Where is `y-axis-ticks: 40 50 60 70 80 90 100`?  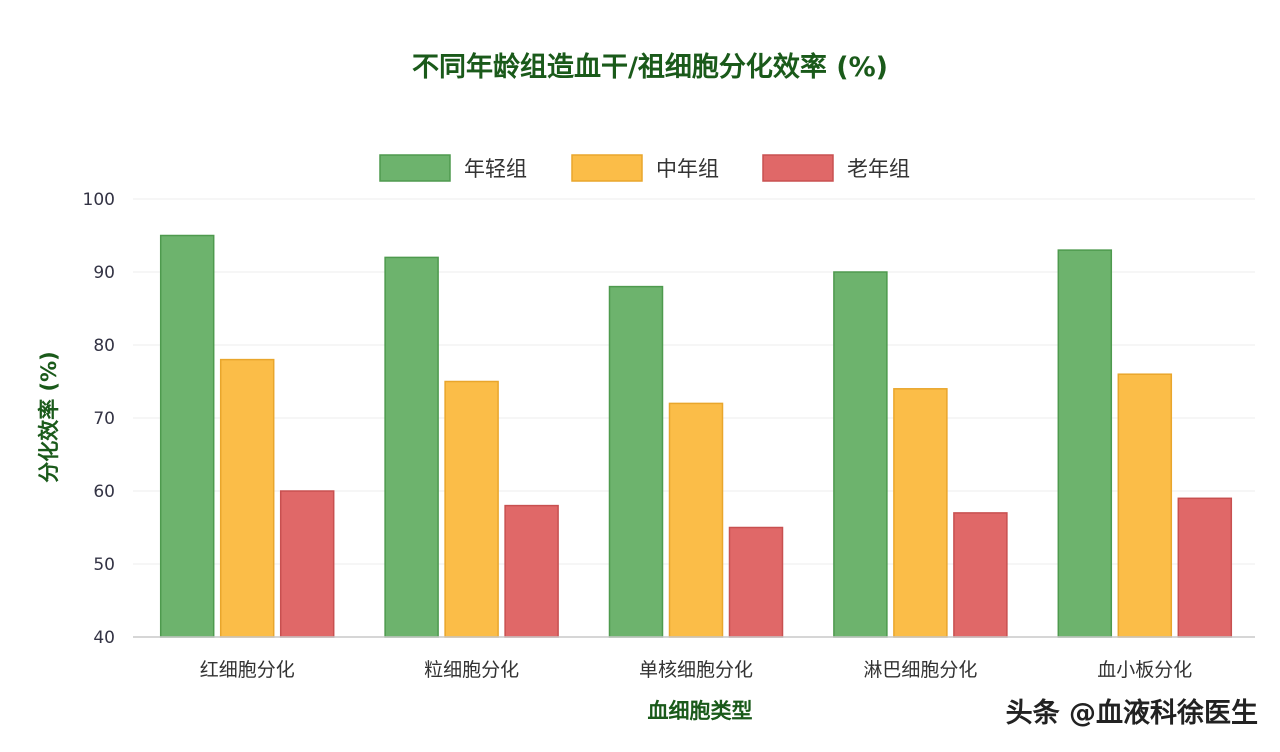
y-axis-ticks: 40 50 60 70 80 90 100 is located at coordinates (99, 419).